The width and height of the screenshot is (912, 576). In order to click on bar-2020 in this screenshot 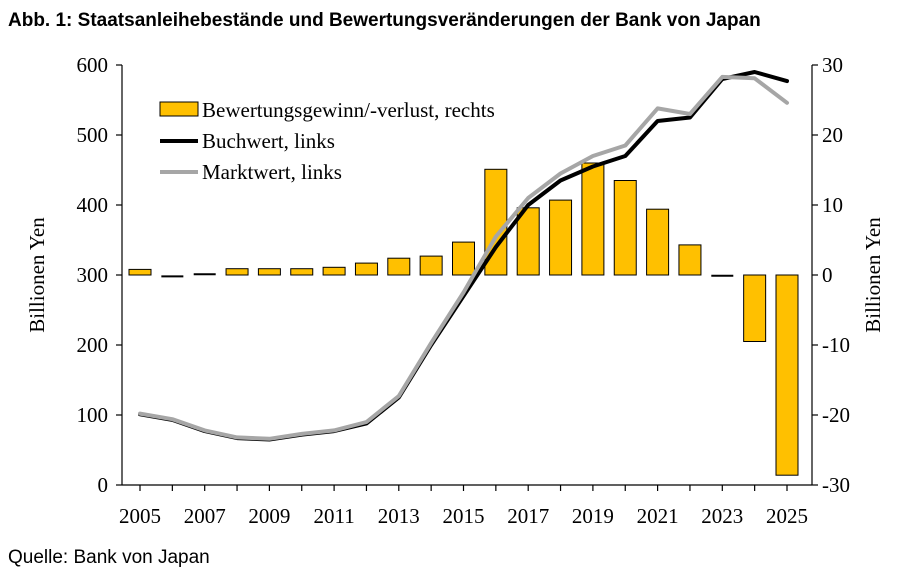, I will do `click(625, 228)`.